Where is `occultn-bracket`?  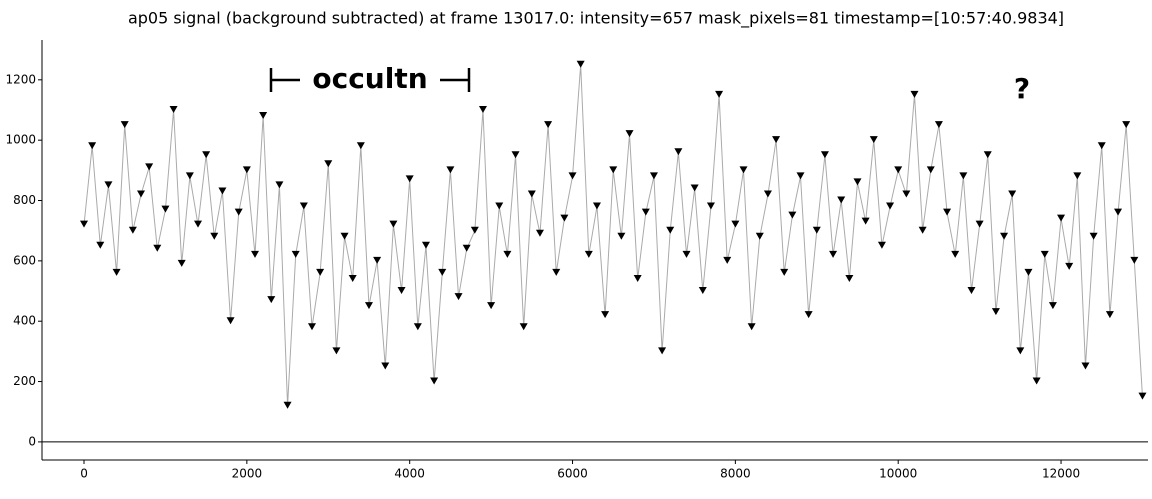
occultn-bracket is located at coordinates (370, 80).